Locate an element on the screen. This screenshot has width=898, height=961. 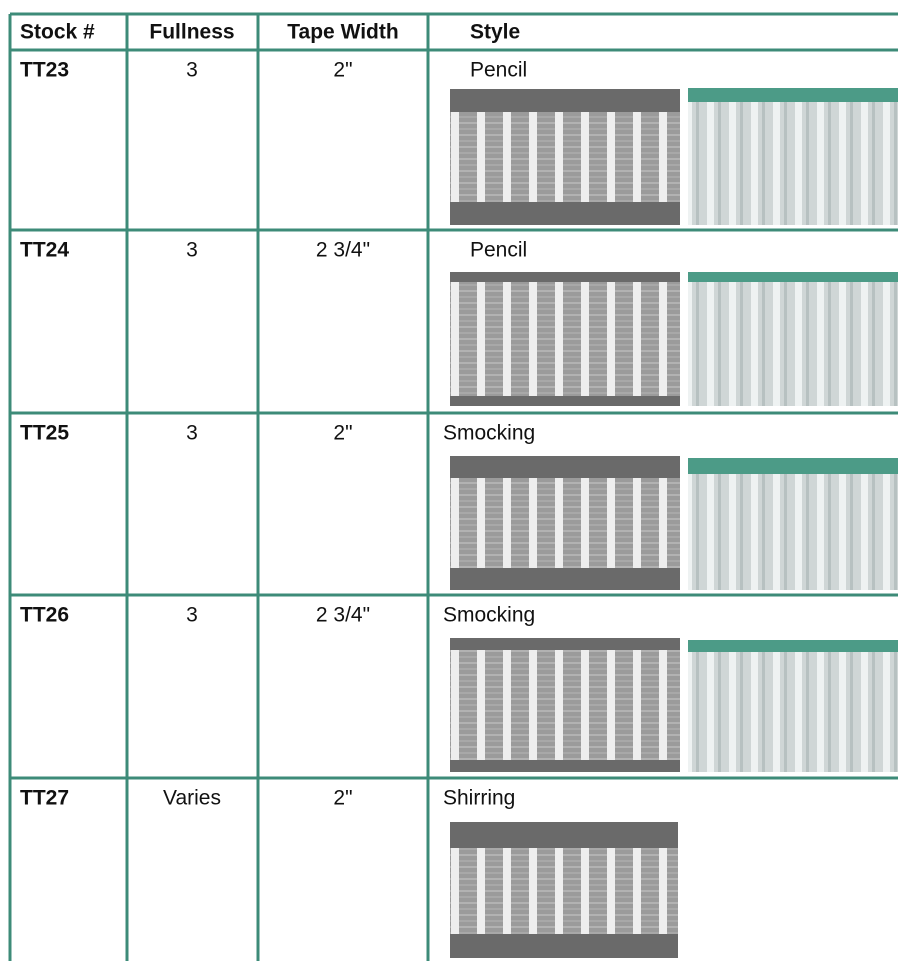
stock-number: TT27 is located at coordinates (44, 798).